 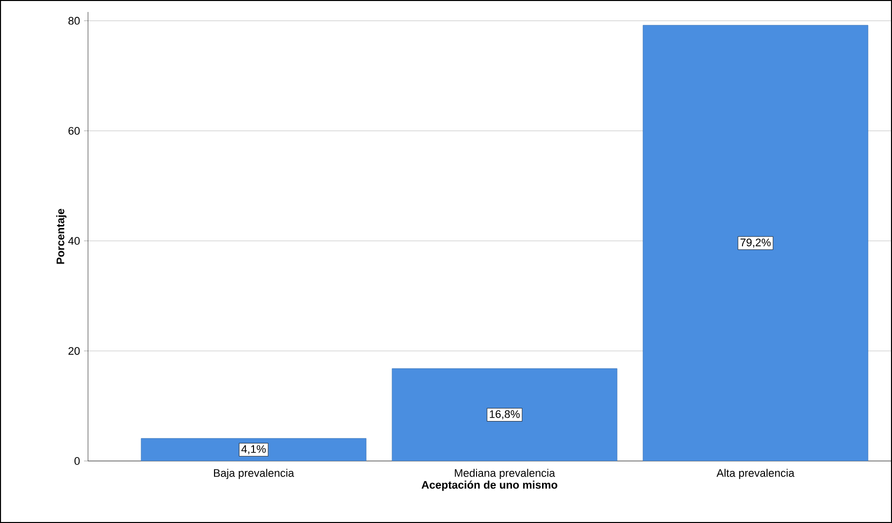 I want to click on y-axis-title: Porcentaje, so click(x=61, y=236).